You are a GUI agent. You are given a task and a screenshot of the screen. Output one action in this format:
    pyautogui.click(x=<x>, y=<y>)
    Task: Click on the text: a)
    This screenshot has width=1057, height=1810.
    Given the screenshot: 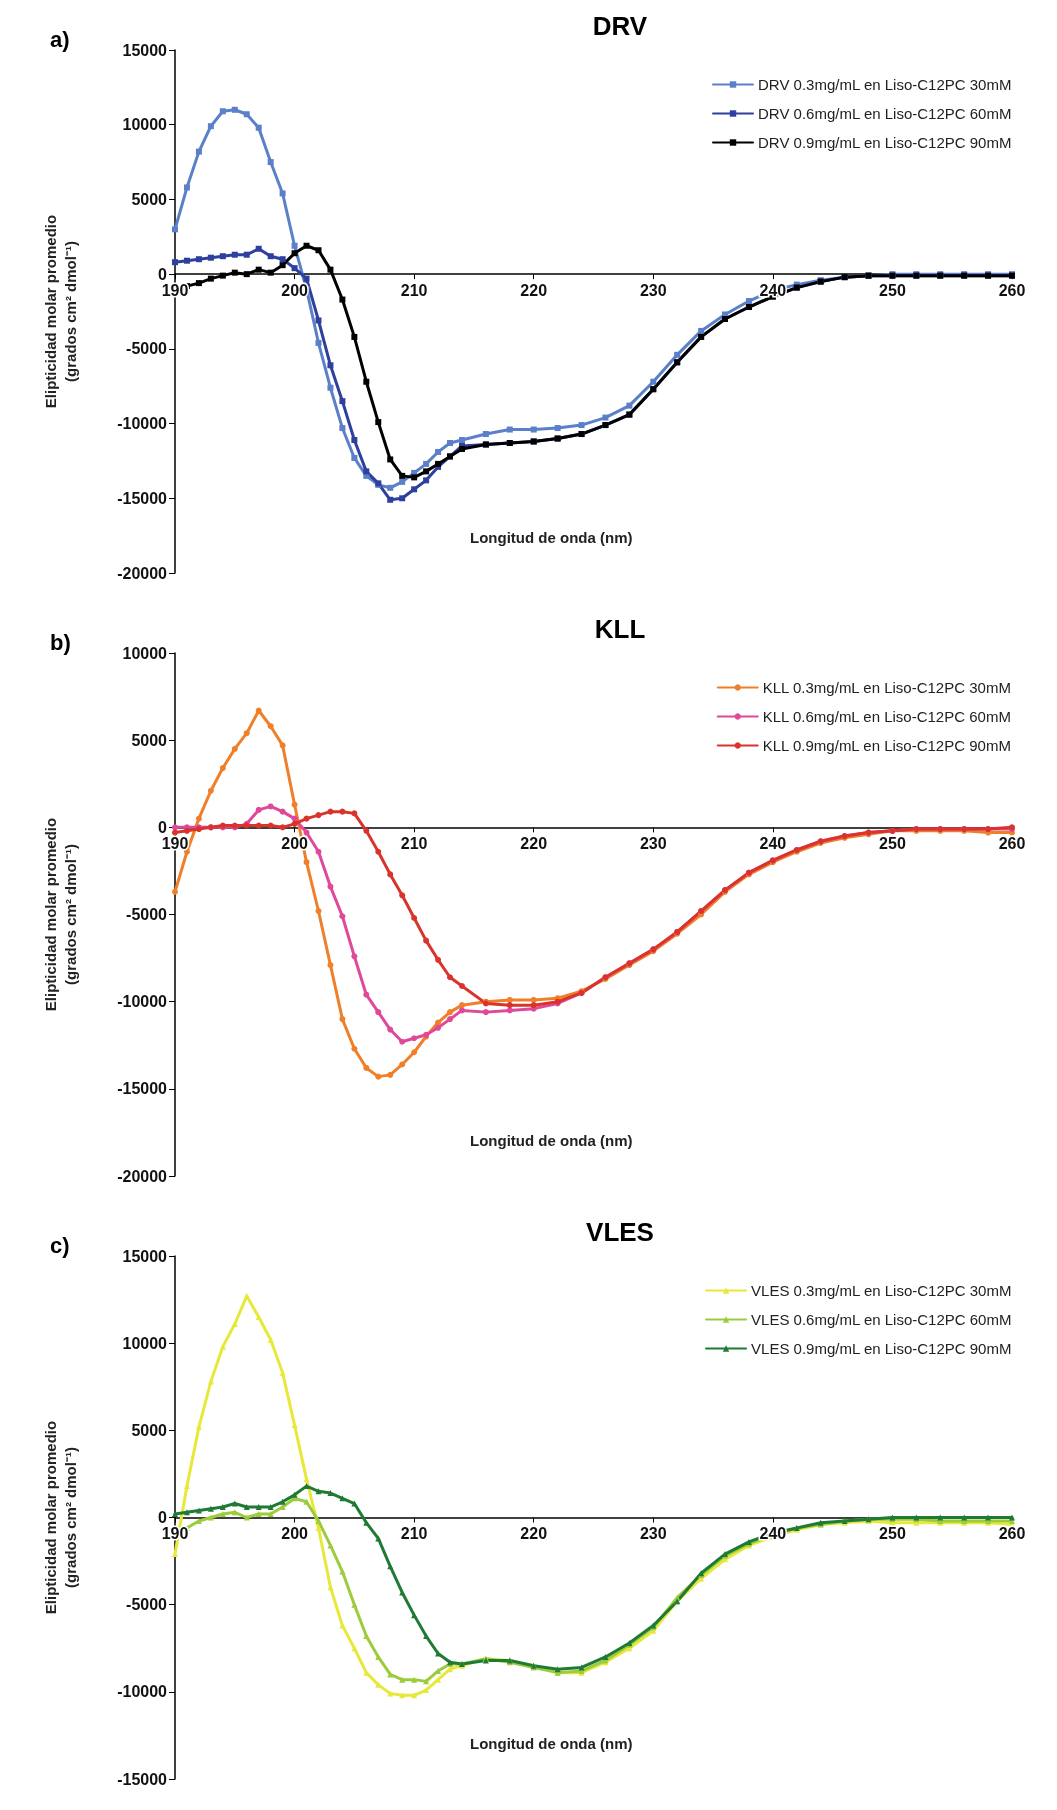 What is the action you would take?
    pyautogui.click(x=60, y=39)
    